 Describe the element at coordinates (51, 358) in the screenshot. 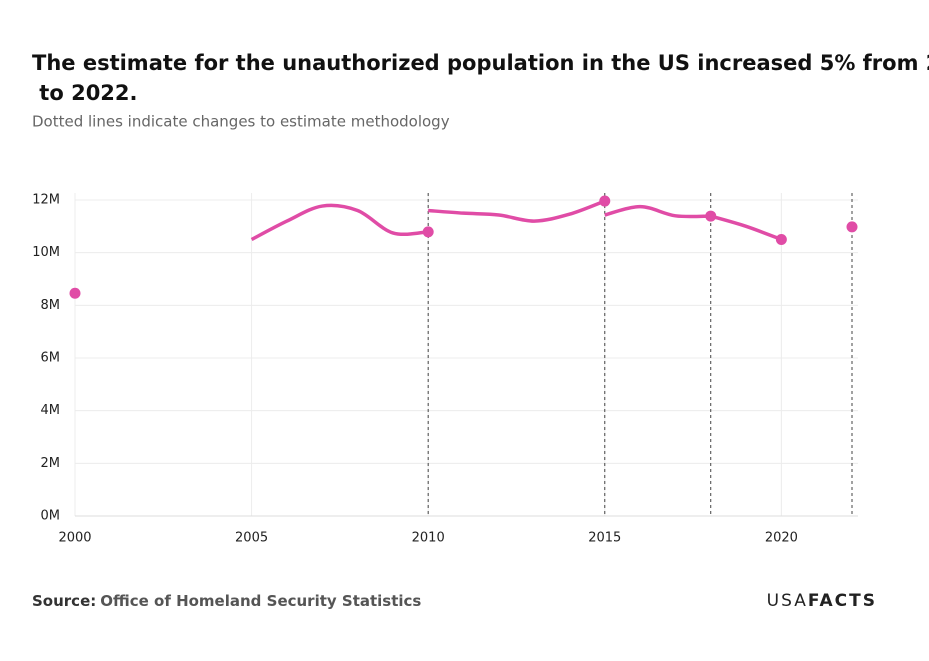

I see `y-tick-label: 6M` at that location.